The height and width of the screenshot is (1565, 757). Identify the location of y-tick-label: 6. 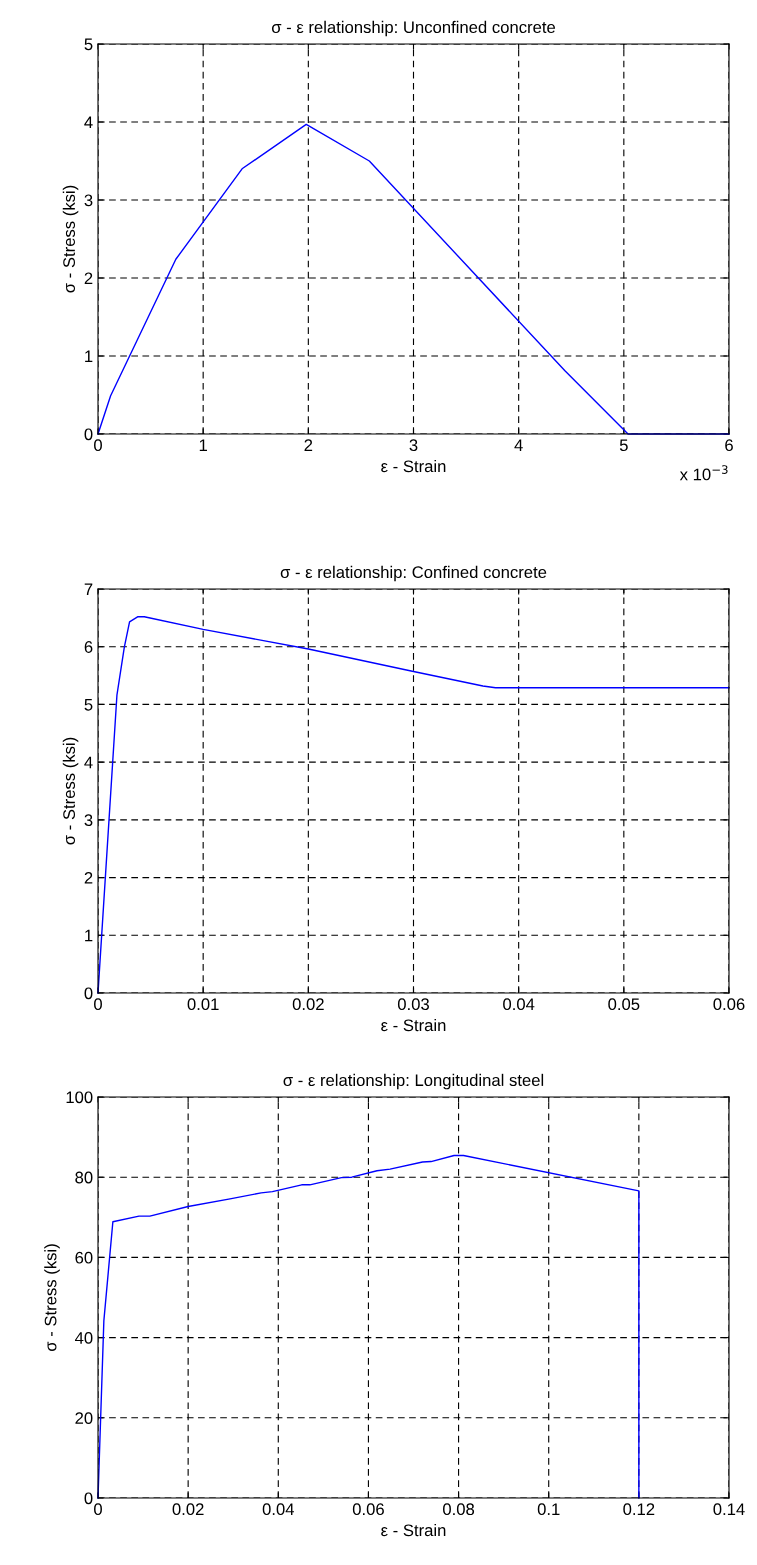
(88, 647).